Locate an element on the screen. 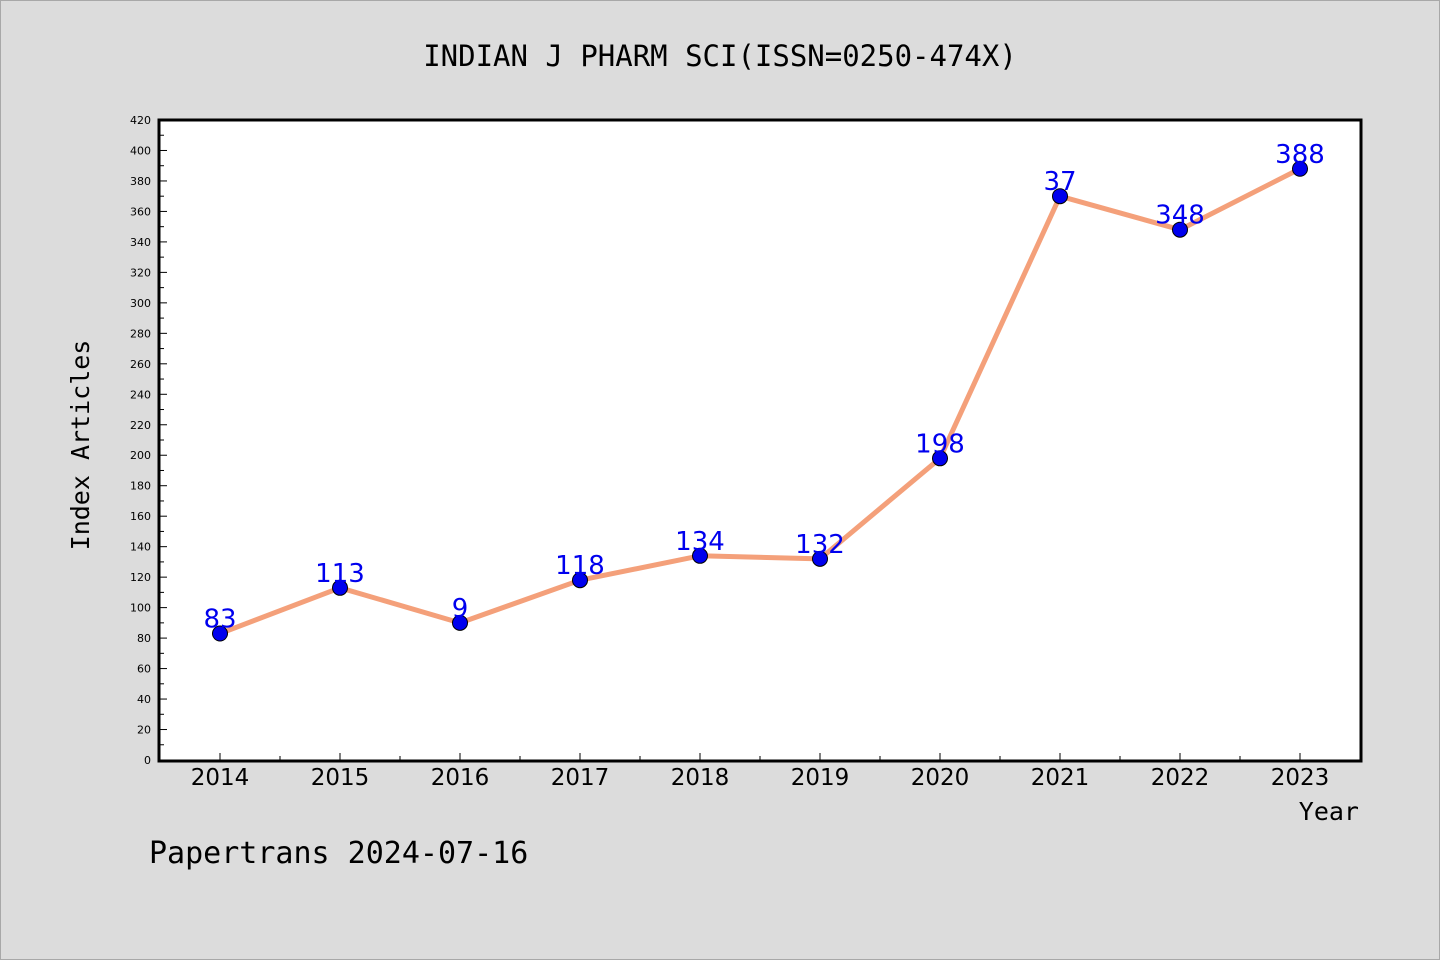  data-label: 132 is located at coordinates (820, 545).